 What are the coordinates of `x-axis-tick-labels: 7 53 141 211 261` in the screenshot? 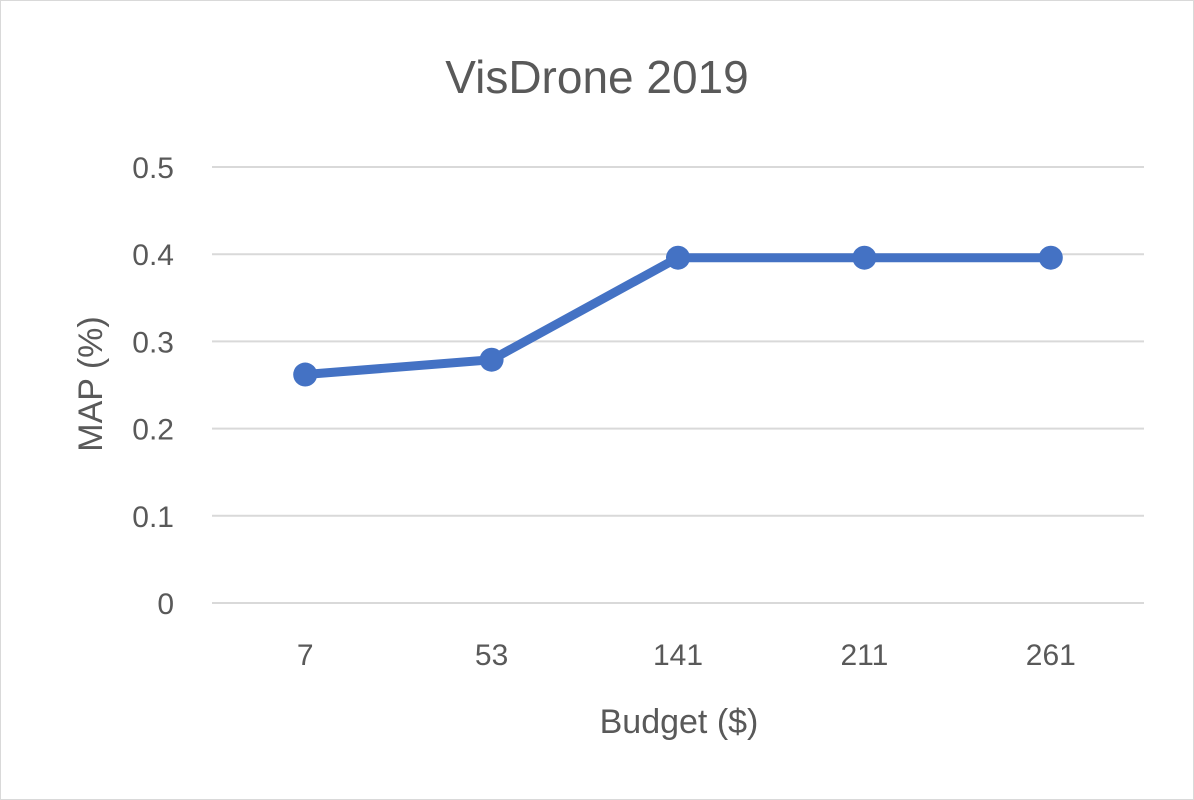 It's located at (686, 655).